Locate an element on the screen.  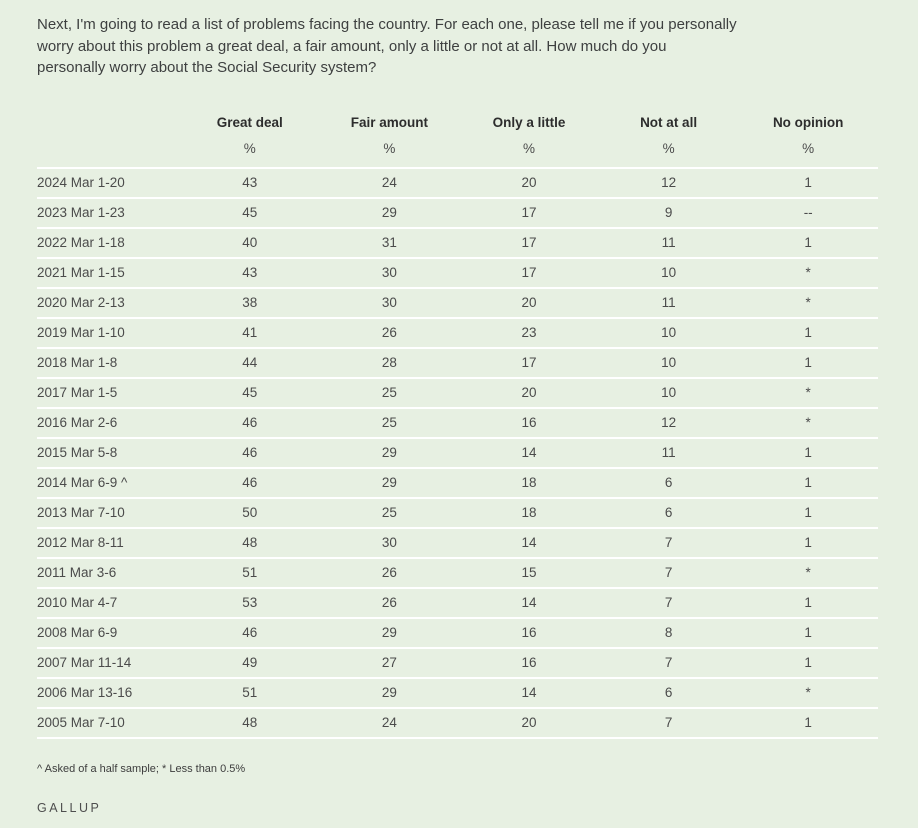
row-date: 2017 Mar 1-5 is located at coordinates (108, 392).